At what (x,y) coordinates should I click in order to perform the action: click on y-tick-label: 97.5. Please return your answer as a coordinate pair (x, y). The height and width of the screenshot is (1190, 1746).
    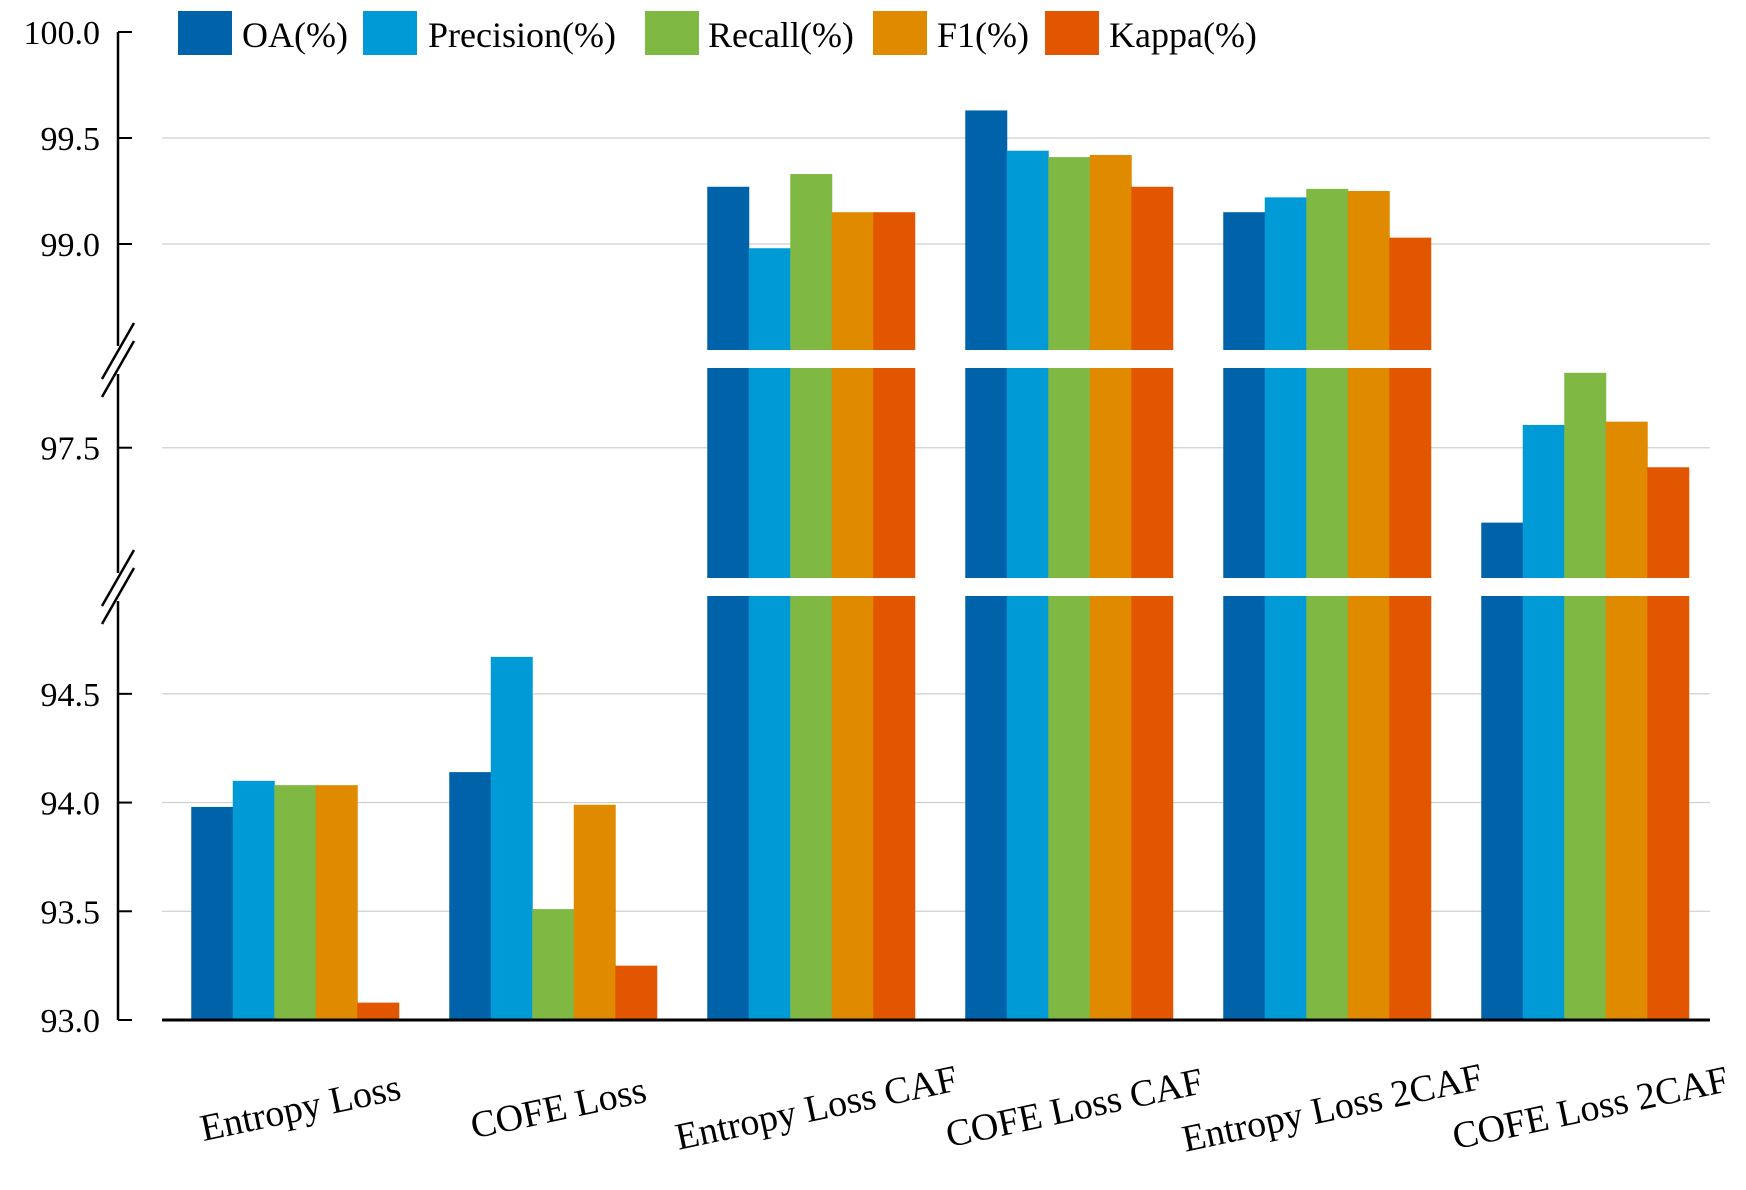
    Looking at the image, I should click on (71, 449).